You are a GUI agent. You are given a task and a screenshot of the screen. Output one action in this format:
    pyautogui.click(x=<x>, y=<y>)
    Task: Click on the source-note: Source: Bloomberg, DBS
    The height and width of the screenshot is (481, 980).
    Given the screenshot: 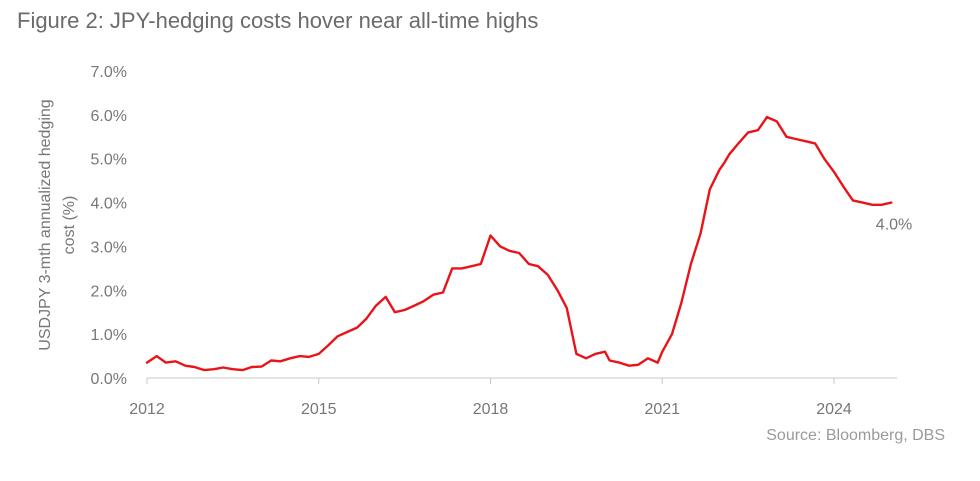 What is the action you would take?
    pyautogui.click(x=855, y=435)
    